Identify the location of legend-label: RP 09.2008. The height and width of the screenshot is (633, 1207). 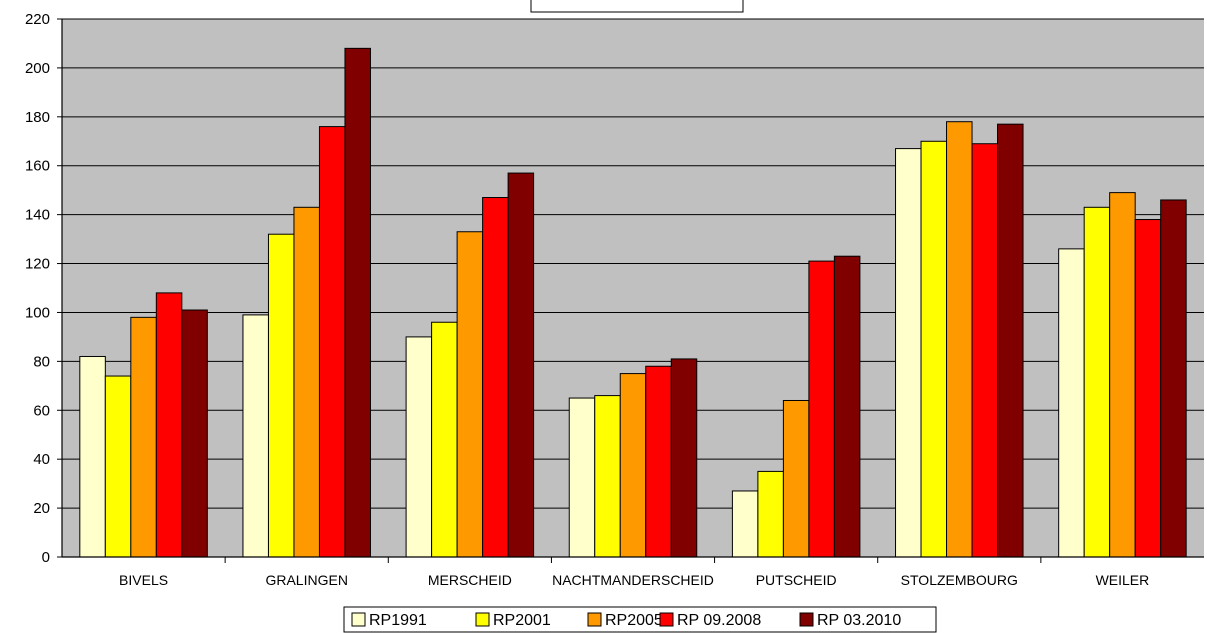
(719, 620).